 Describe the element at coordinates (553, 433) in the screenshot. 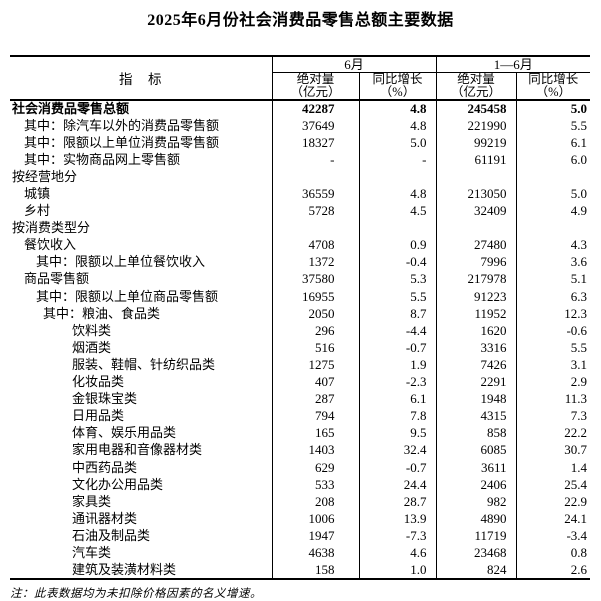

I see `cell-value: 22.2` at that location.